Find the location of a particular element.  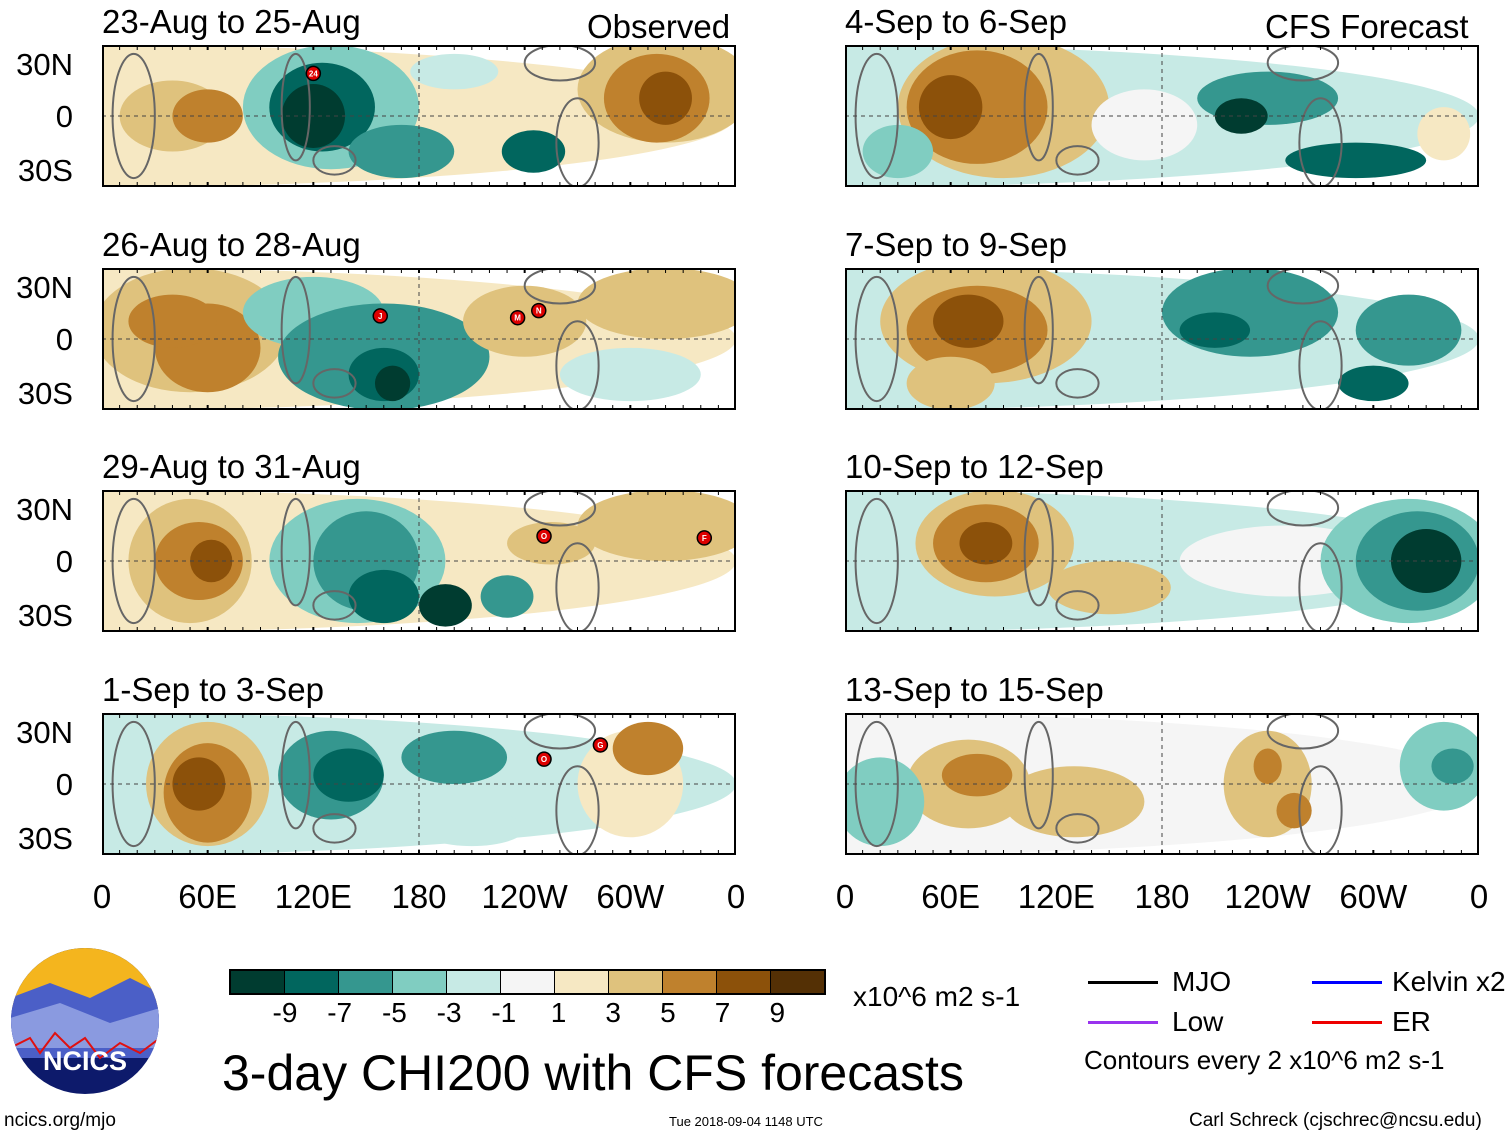

lon-label: 120W is located at coordinates (524, 896).